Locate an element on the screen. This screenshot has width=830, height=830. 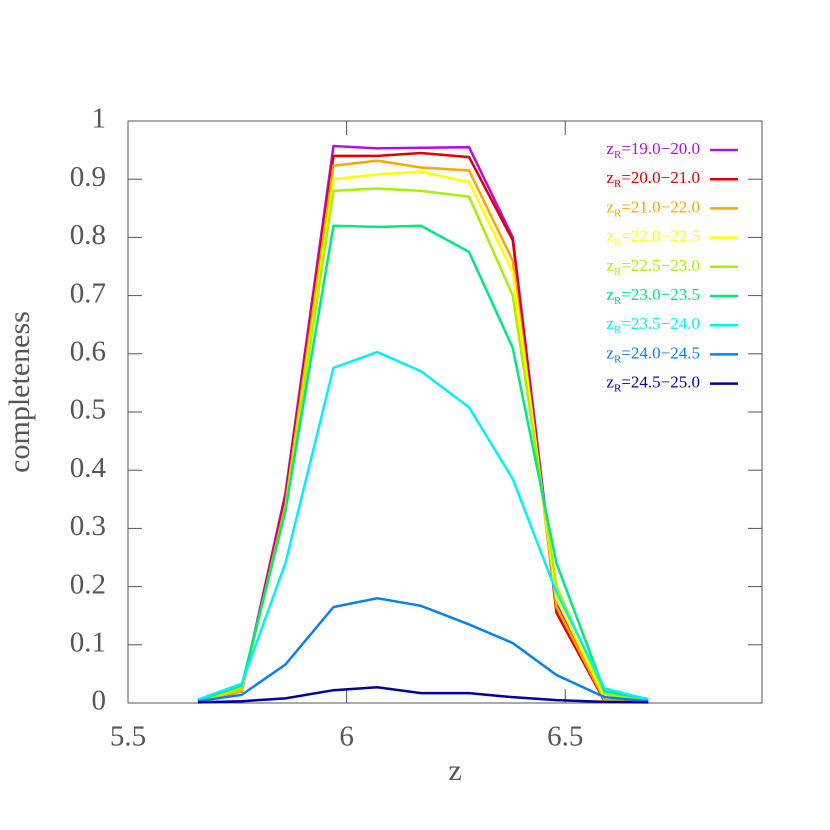
legend-label: zR=22.5−23.0 is located at coordinates (653, 267).